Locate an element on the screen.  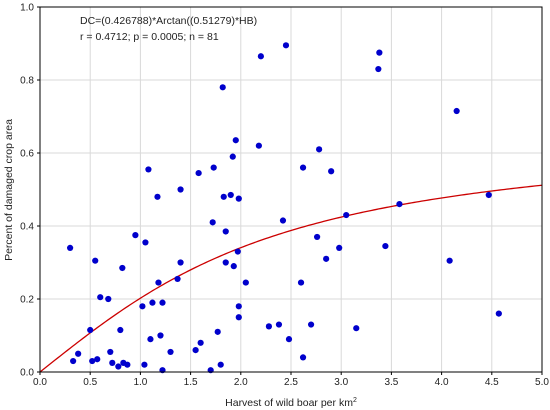
x-axis-label-superscript: 2 is located at coordinates (355, 400).